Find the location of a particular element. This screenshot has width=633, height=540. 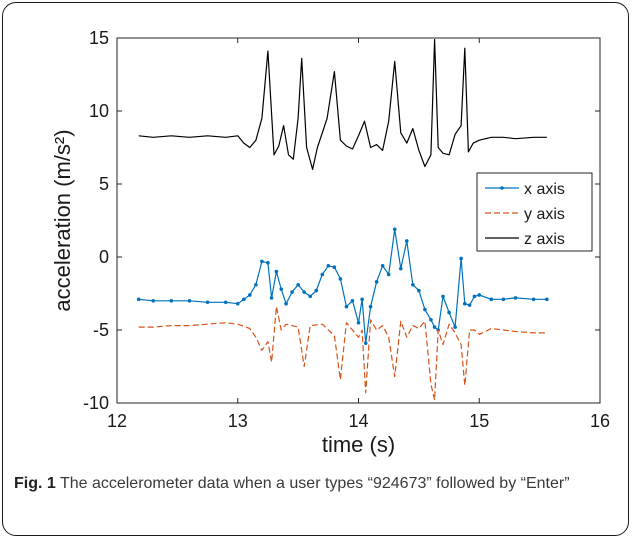

x-tick-label: 15 is located at coordinates (479, 421).